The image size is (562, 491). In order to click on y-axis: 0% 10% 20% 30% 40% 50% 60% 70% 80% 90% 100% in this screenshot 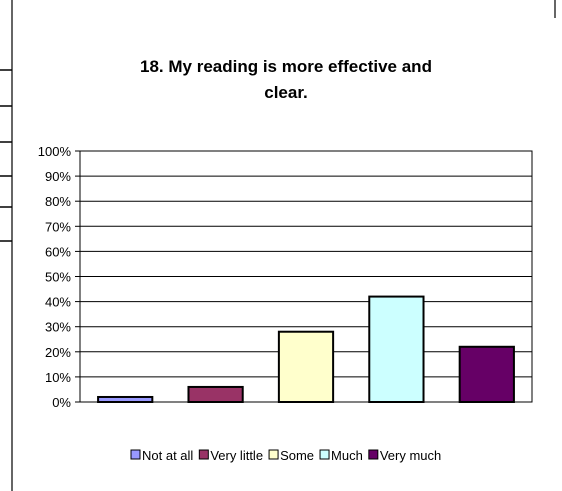, I will do `click(59, 277)`.